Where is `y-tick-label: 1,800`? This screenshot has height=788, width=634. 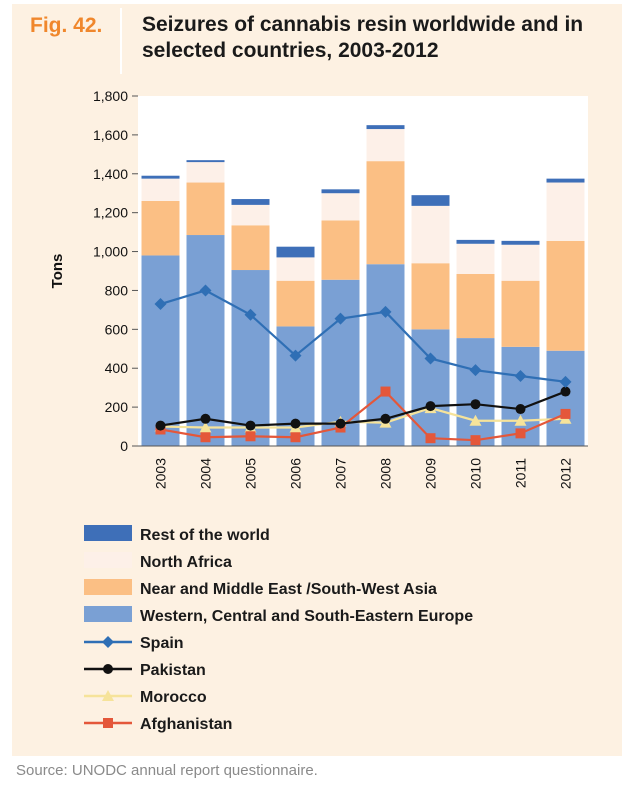 y-tick-label: 1,800 is located at coordinates (110, 96).